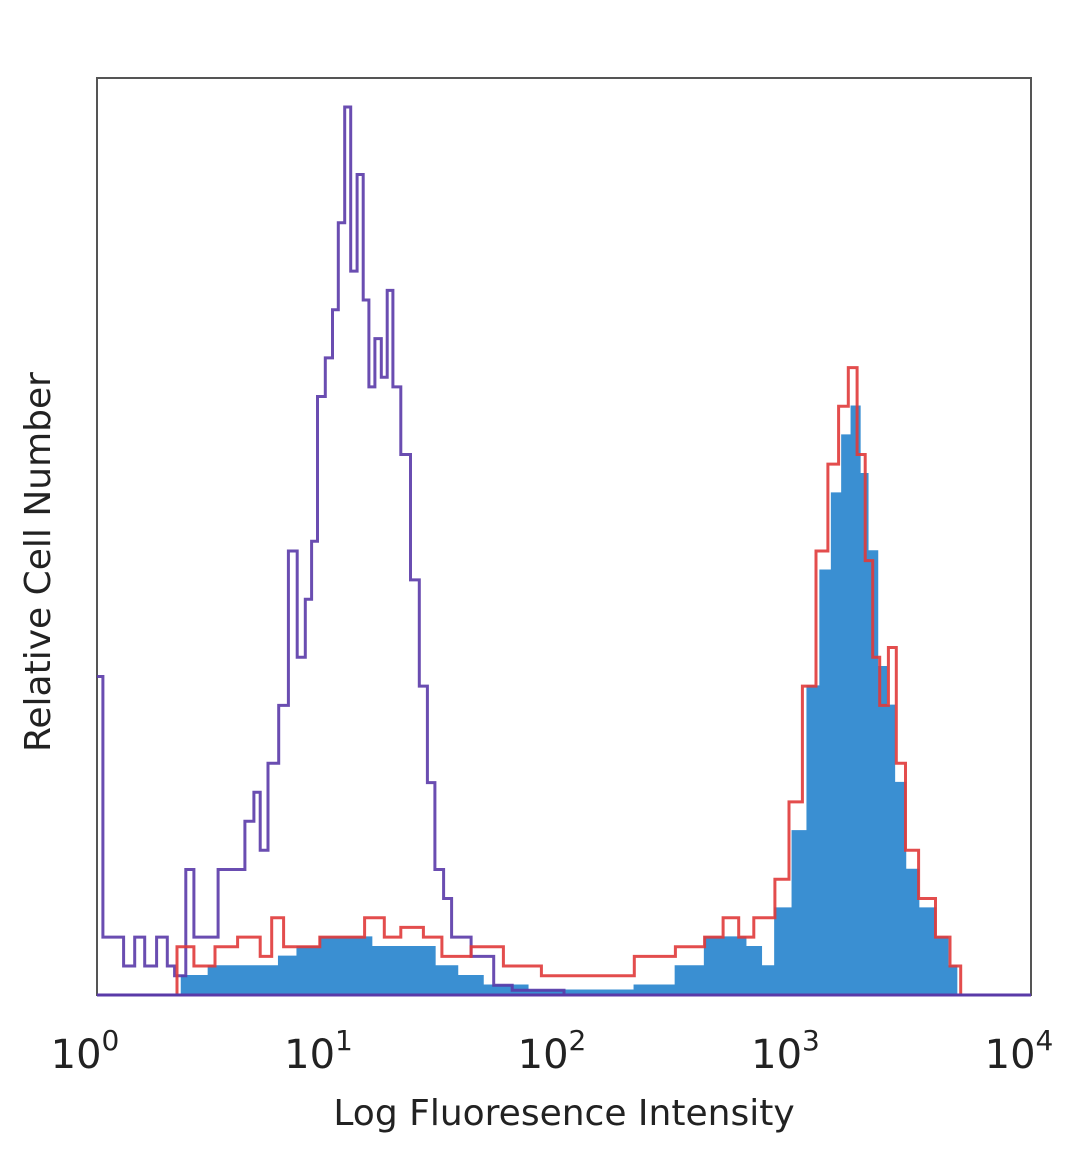 Image resolution: width=1080 pixels, height=1169 pixels. Describe the element at coordinates (785, 1051) in the screenshot. I see `x-tick-label-3: 10³` at that location.